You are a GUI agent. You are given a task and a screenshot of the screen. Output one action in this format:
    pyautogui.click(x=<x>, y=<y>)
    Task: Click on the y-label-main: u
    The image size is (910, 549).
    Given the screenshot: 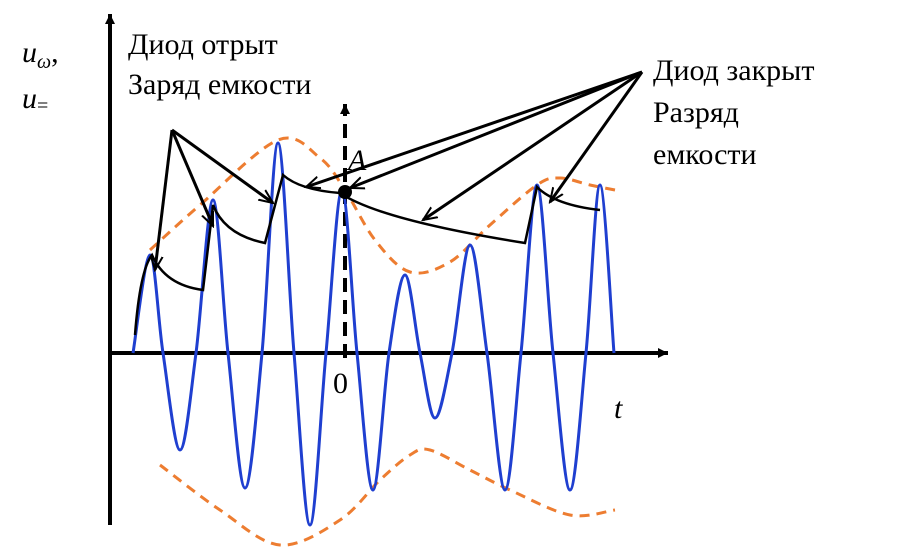 What is the action you would take?
    pyautogui.click(x=29, y=52)
    